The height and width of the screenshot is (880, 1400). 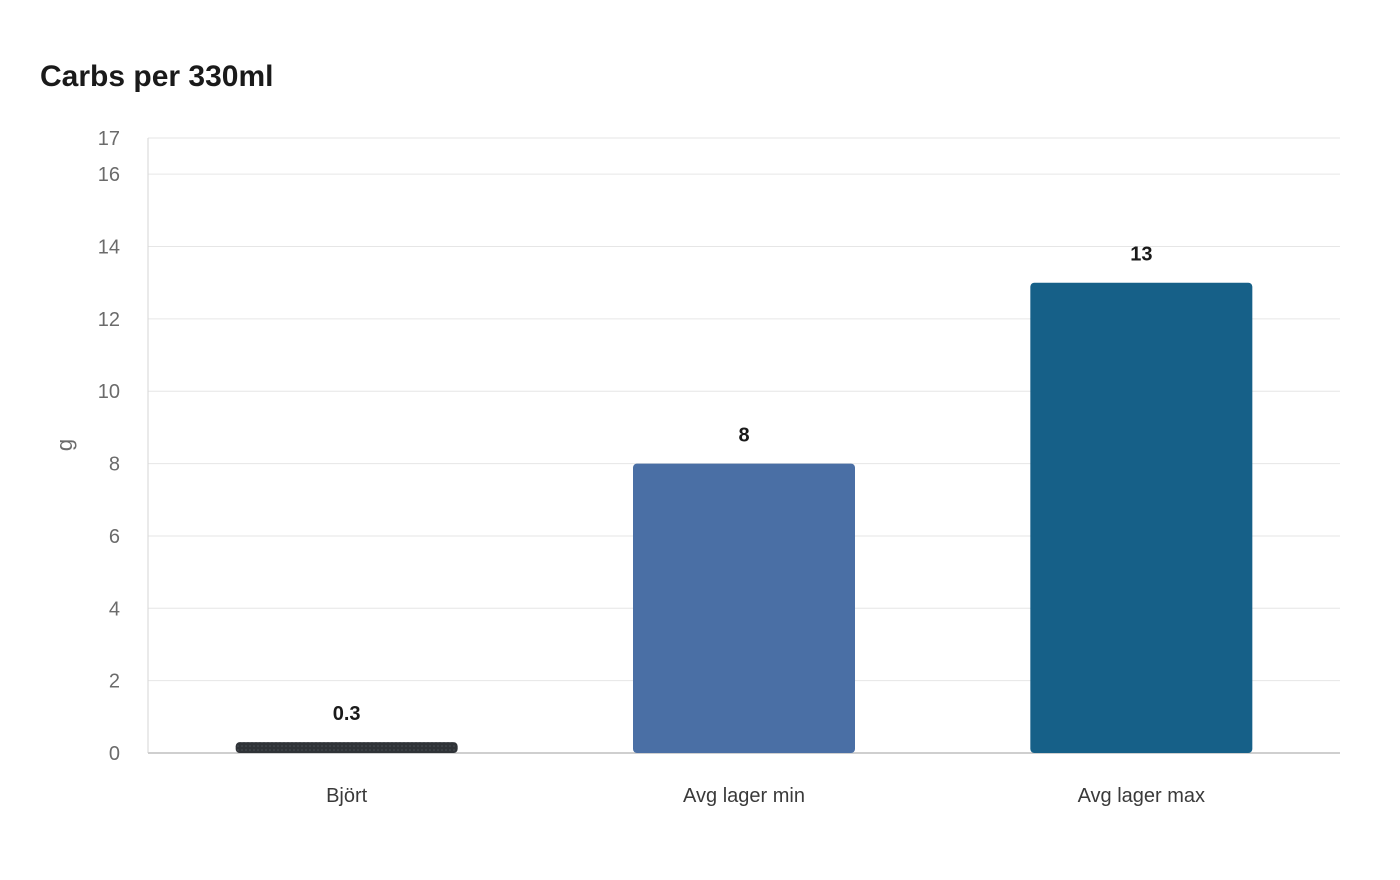 I want to click on x-category-label: Avg lager min, so click(x=744, y=796).